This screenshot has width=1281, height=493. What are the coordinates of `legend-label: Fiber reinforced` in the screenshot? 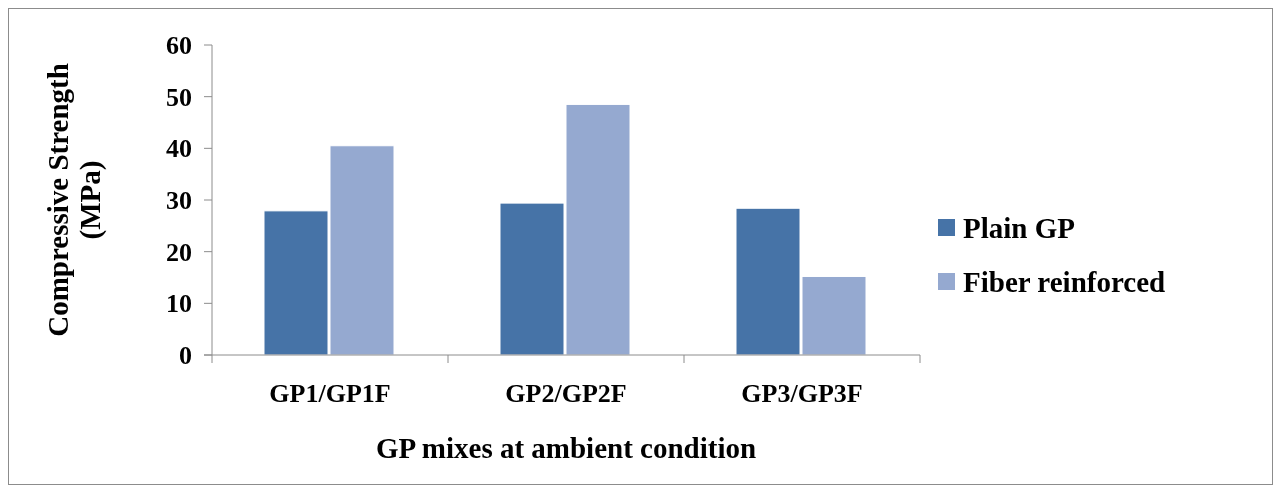 It's located at (1064, 282).